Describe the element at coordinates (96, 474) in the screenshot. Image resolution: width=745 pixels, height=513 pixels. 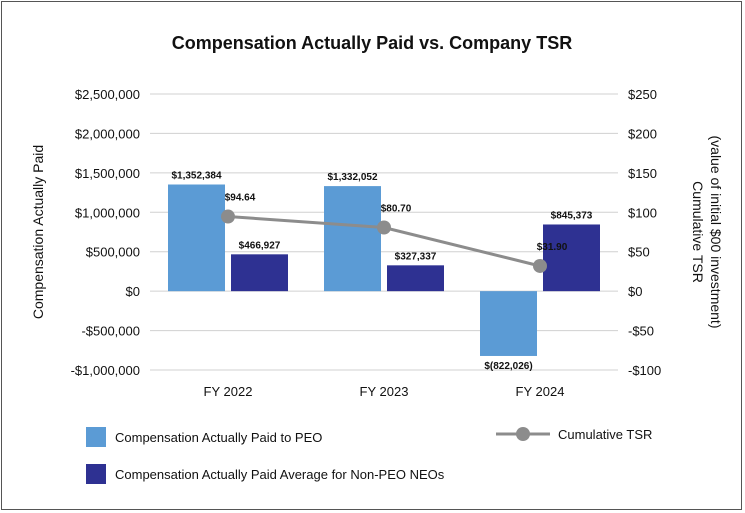
I see `legend-swatch-neo` at that location.